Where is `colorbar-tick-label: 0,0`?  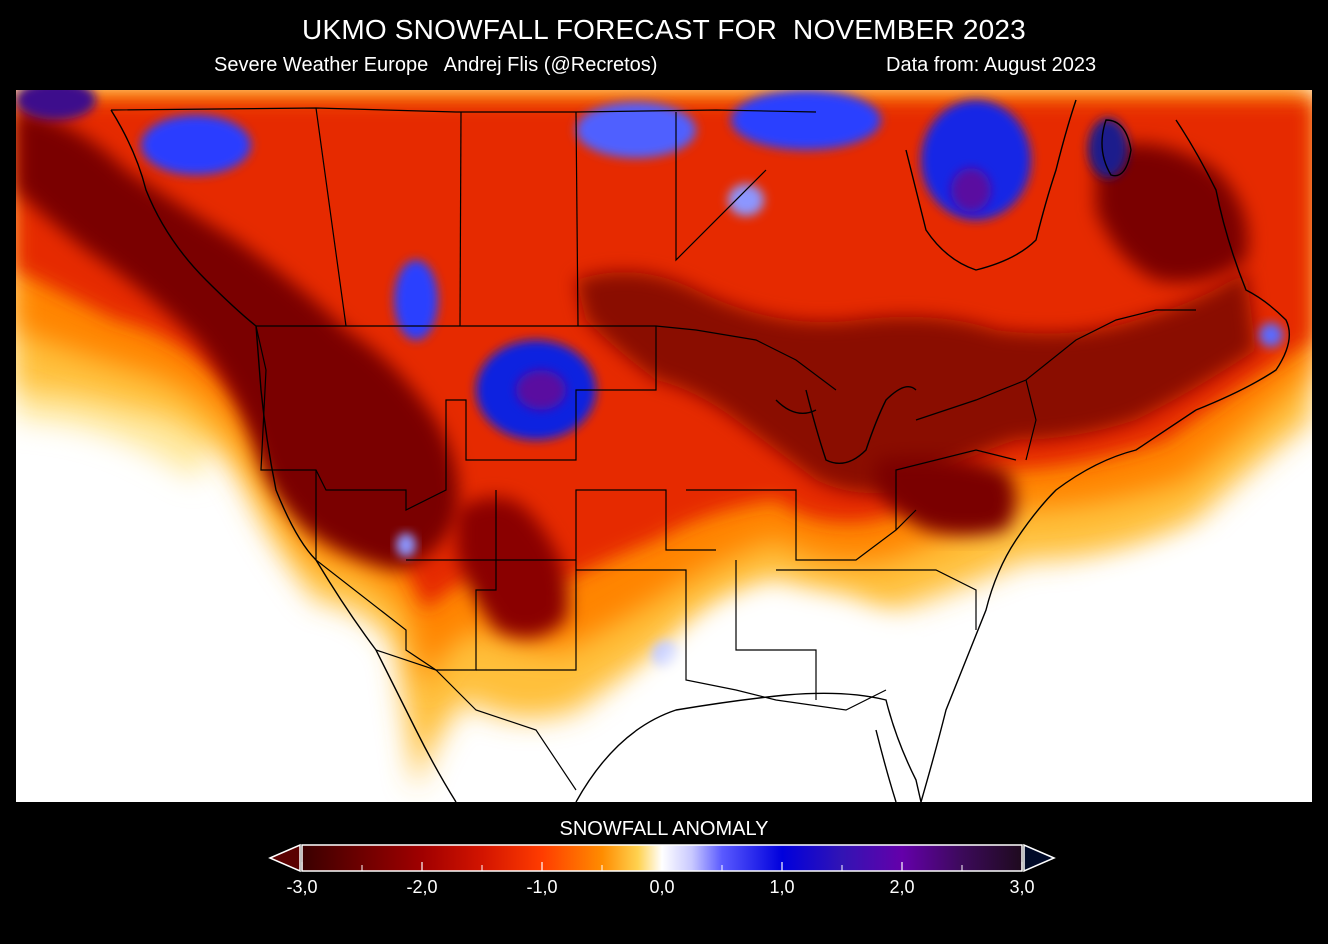
colorbar-tick-label: 0,0 is located at coordinates (662, 887).